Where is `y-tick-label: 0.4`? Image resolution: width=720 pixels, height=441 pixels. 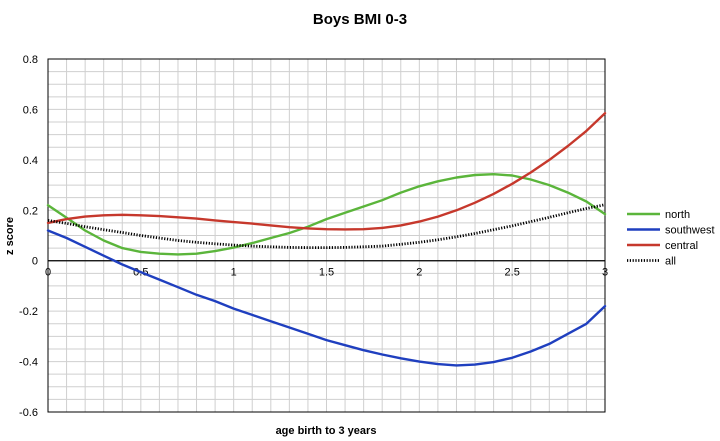 y-tick-label: 0.4 is located at coordinates (30, 161).